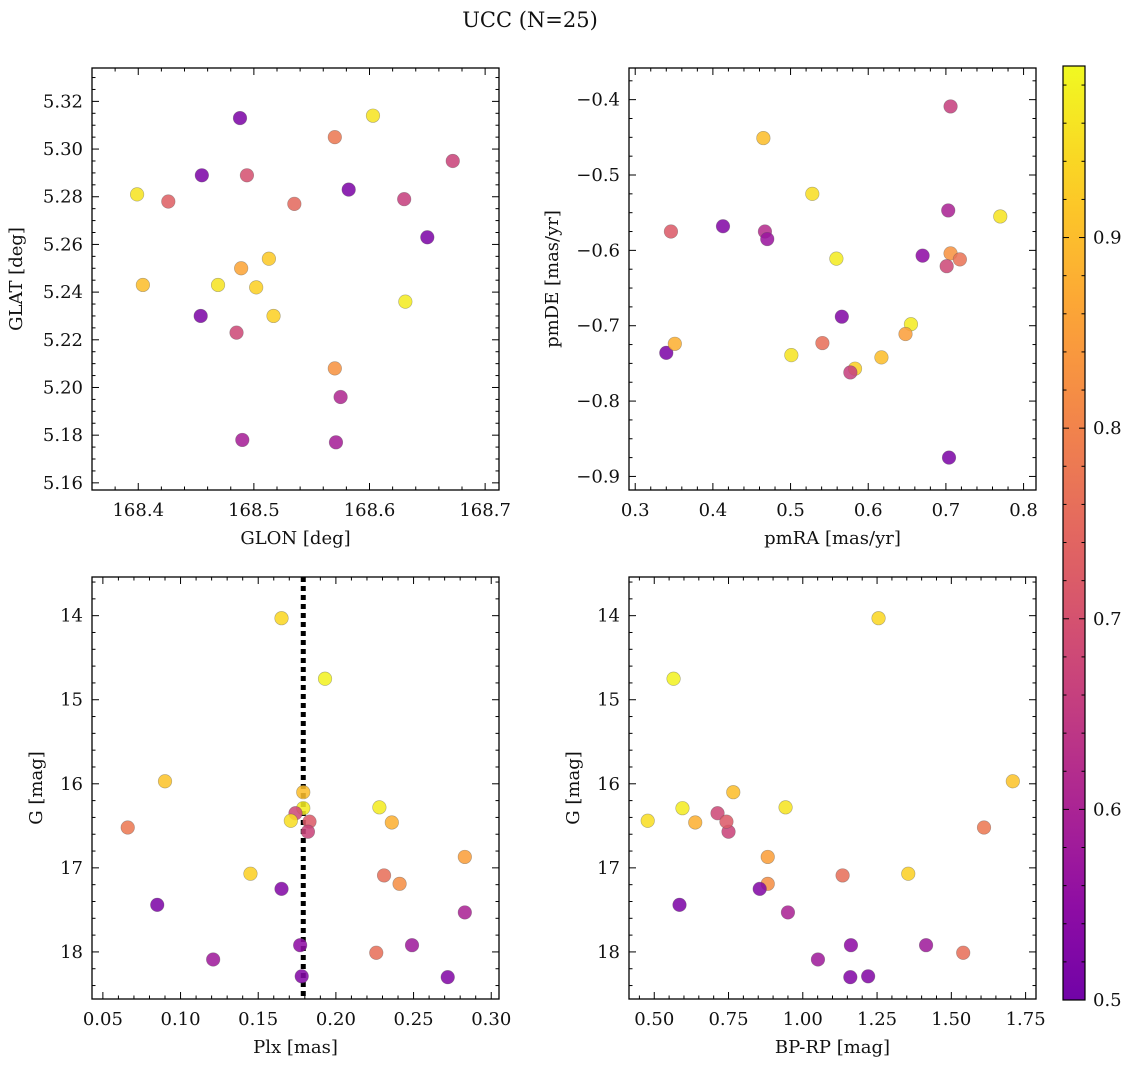 The width and height of the screenshot is (1136, 1067). I want to click on y-tick-label: −0.4, so click(598, 100).